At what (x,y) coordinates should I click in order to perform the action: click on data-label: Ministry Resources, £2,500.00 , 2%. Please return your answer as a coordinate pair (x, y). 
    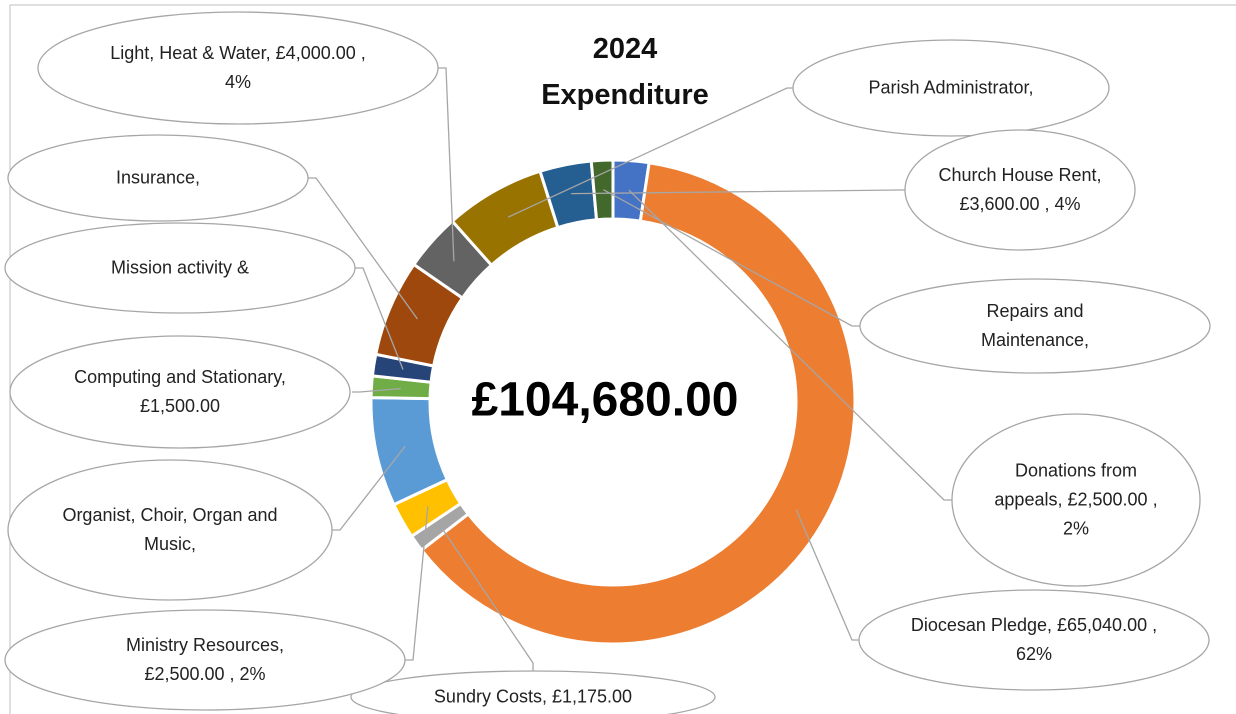
    Looking at the image, I should click on (205, 660).